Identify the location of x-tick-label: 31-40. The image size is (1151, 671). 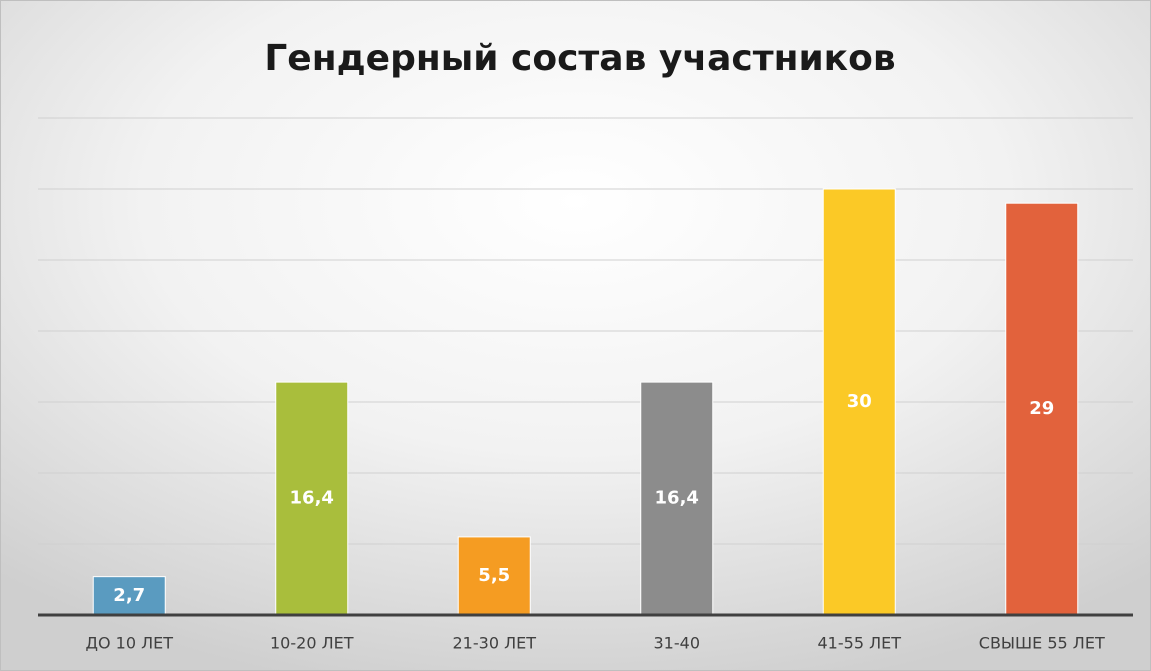
(677, 643).